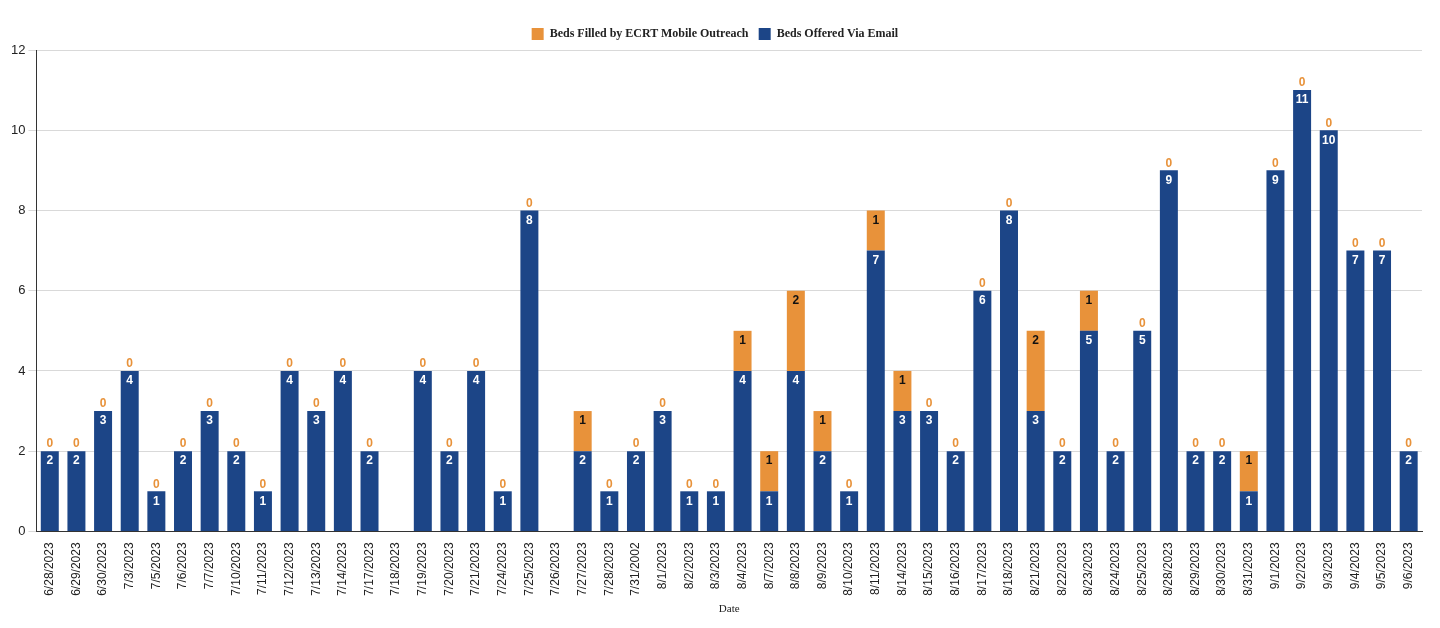  Describe the element at coordinates (1008, 569) in the screenshot. I see `x-tick-label: 8/18/2023` at that location.